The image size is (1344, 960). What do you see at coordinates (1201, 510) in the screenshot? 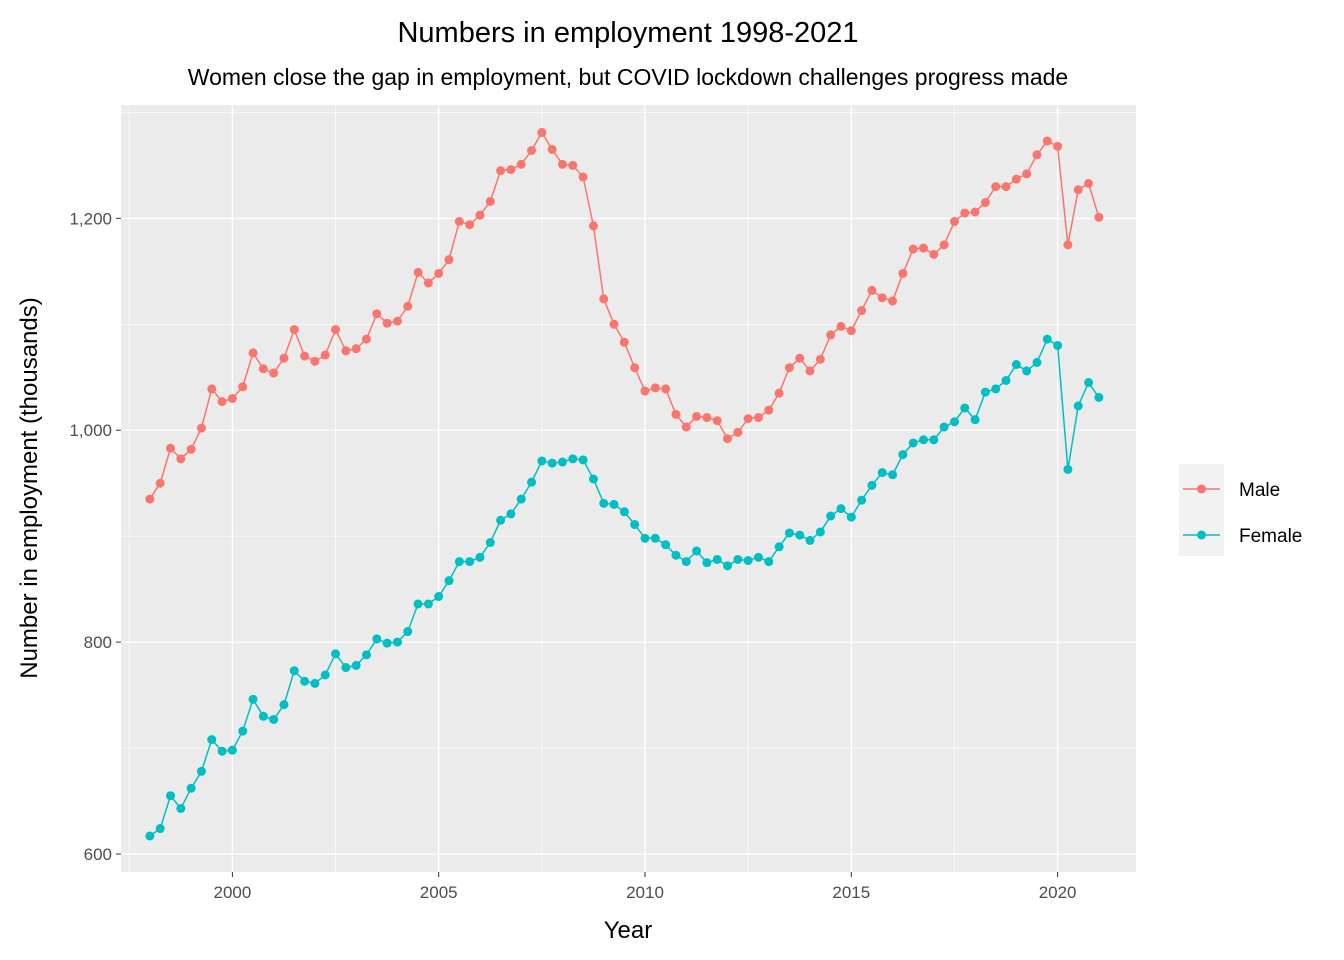
I see `legend-key-background` at bounding box center [1201, 510].